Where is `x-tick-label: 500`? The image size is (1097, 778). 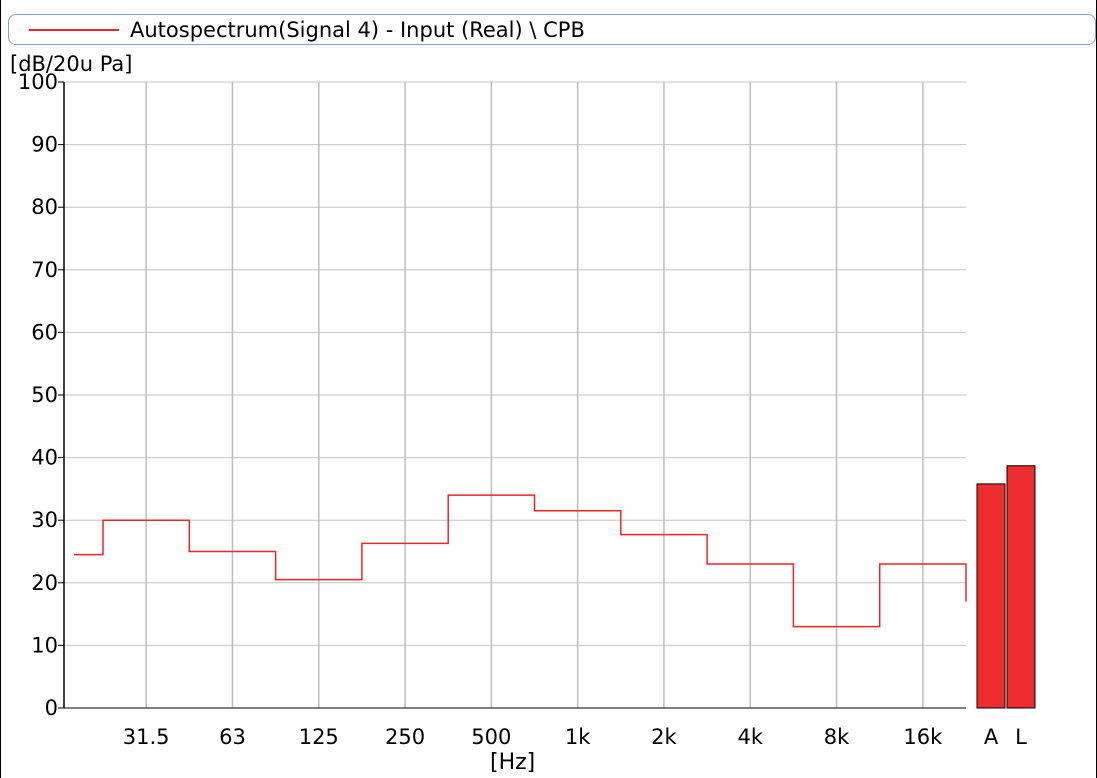 x-tick-label: 500 is located at coordinates (491, 737).